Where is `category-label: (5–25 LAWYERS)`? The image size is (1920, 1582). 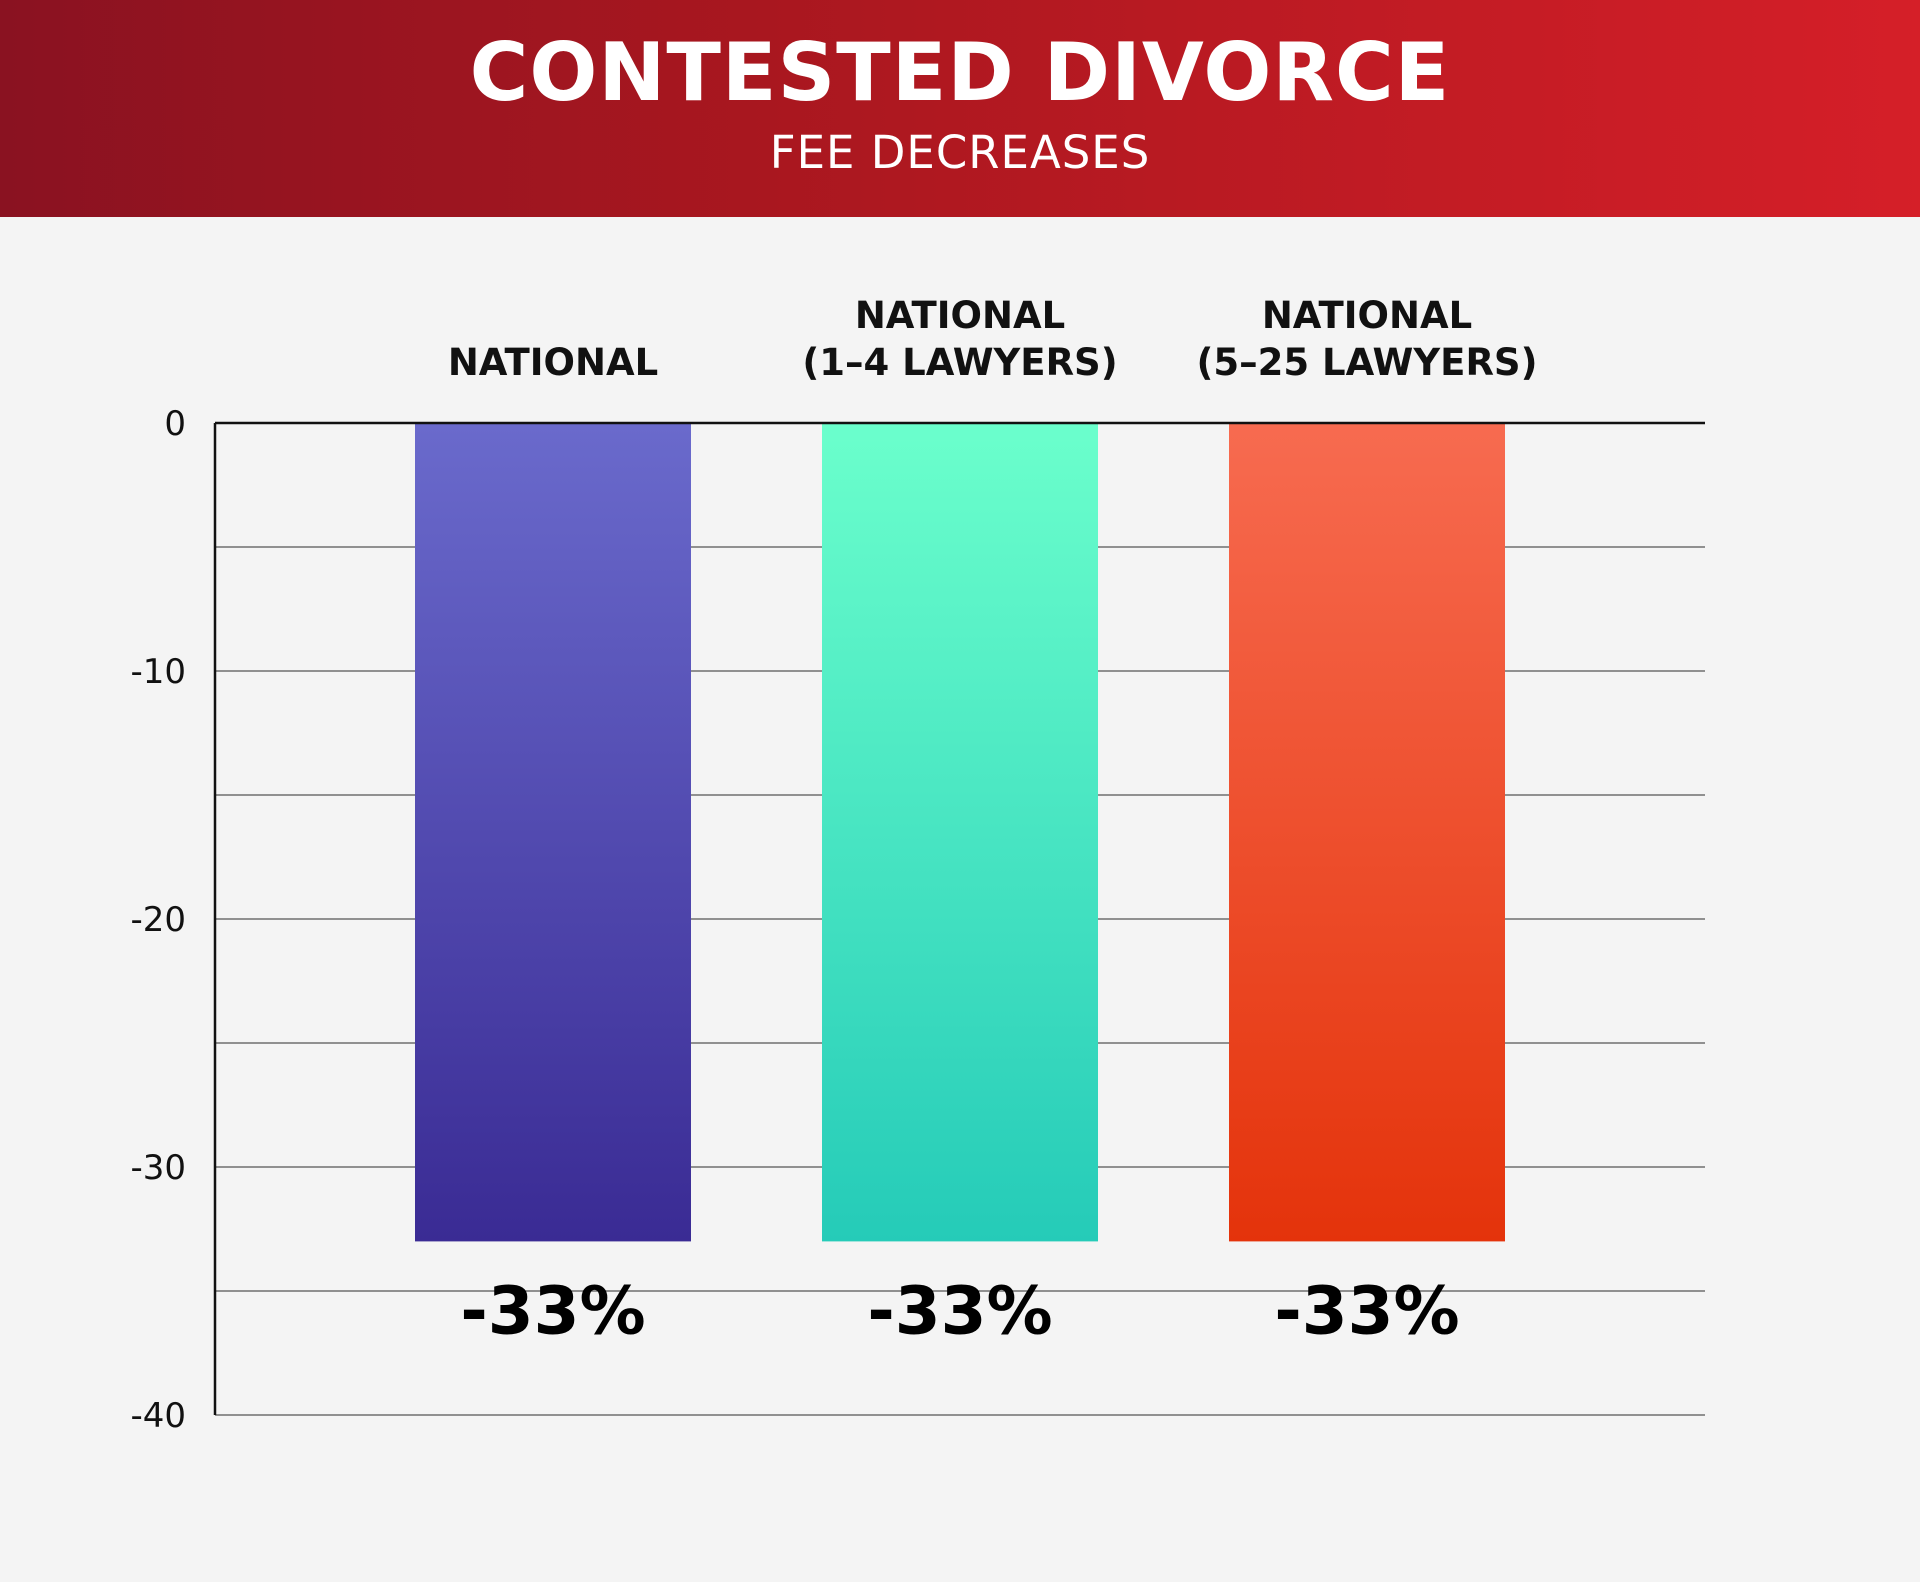 category-label: (5–25 LAWYERS) is located at coordinates (1366, 362).